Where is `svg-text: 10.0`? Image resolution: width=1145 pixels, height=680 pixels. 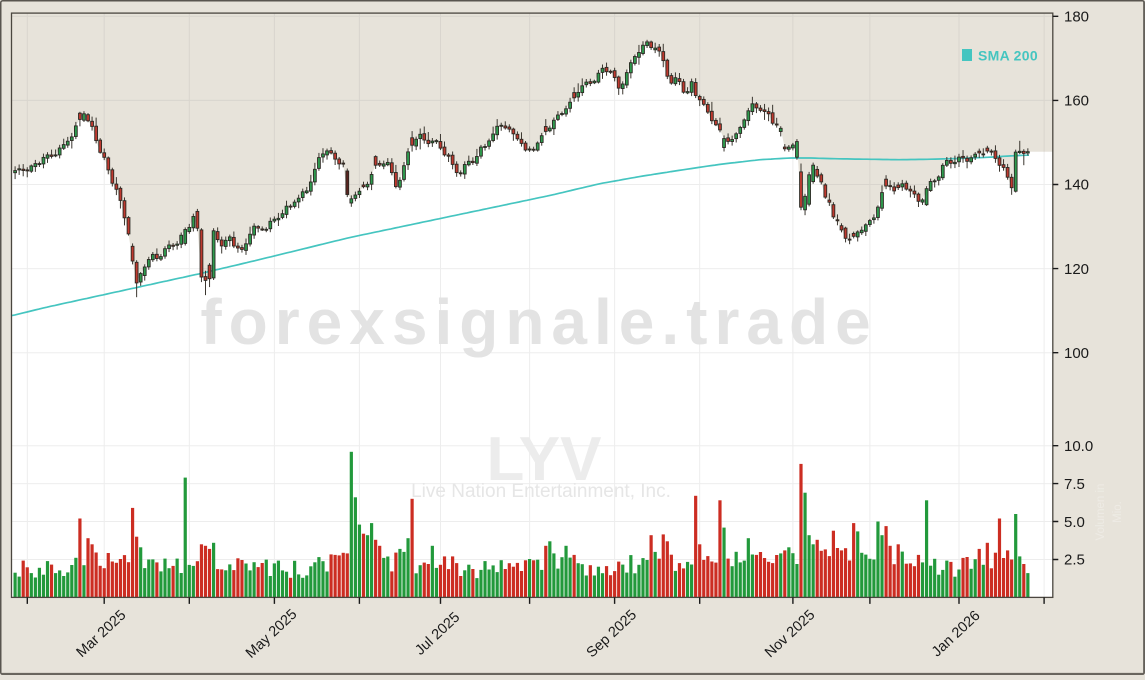
svg-text: 10.0 is located at coordinates (1078, 446).